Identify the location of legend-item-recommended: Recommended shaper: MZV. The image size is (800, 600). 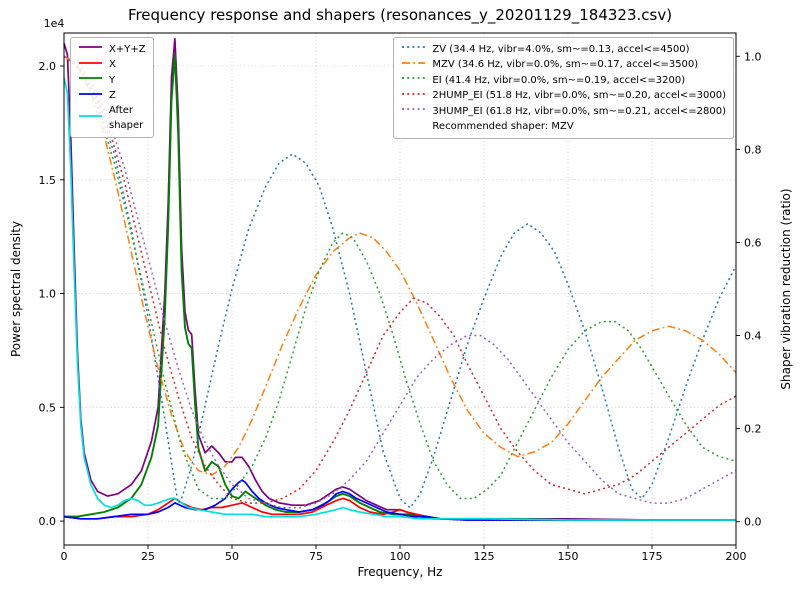
(563, 127).